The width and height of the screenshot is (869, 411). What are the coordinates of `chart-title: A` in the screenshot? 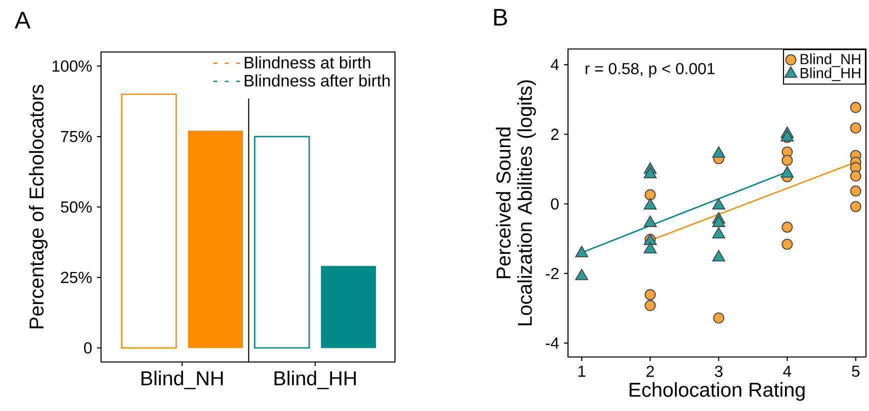 It's located at (22, 20).